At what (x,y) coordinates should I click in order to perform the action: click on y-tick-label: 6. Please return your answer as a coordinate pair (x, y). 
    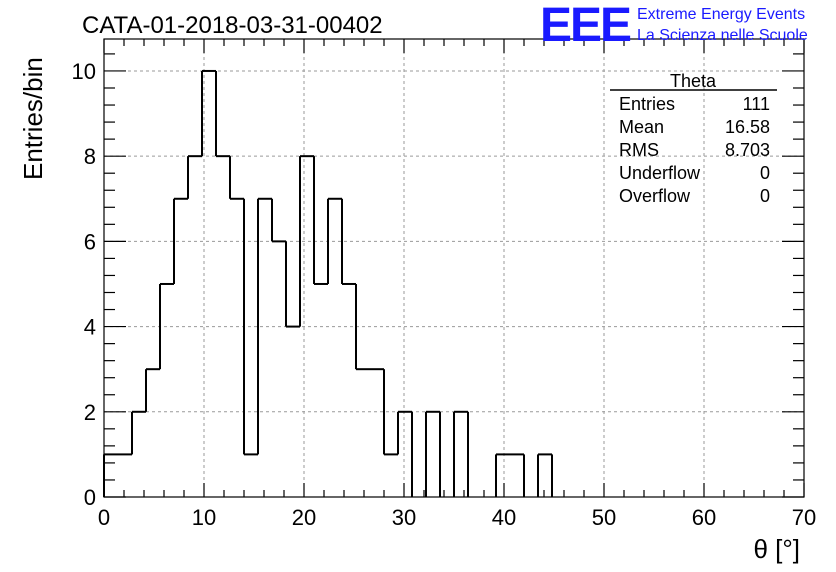
    Looking at the image, I should click on (90, 241).